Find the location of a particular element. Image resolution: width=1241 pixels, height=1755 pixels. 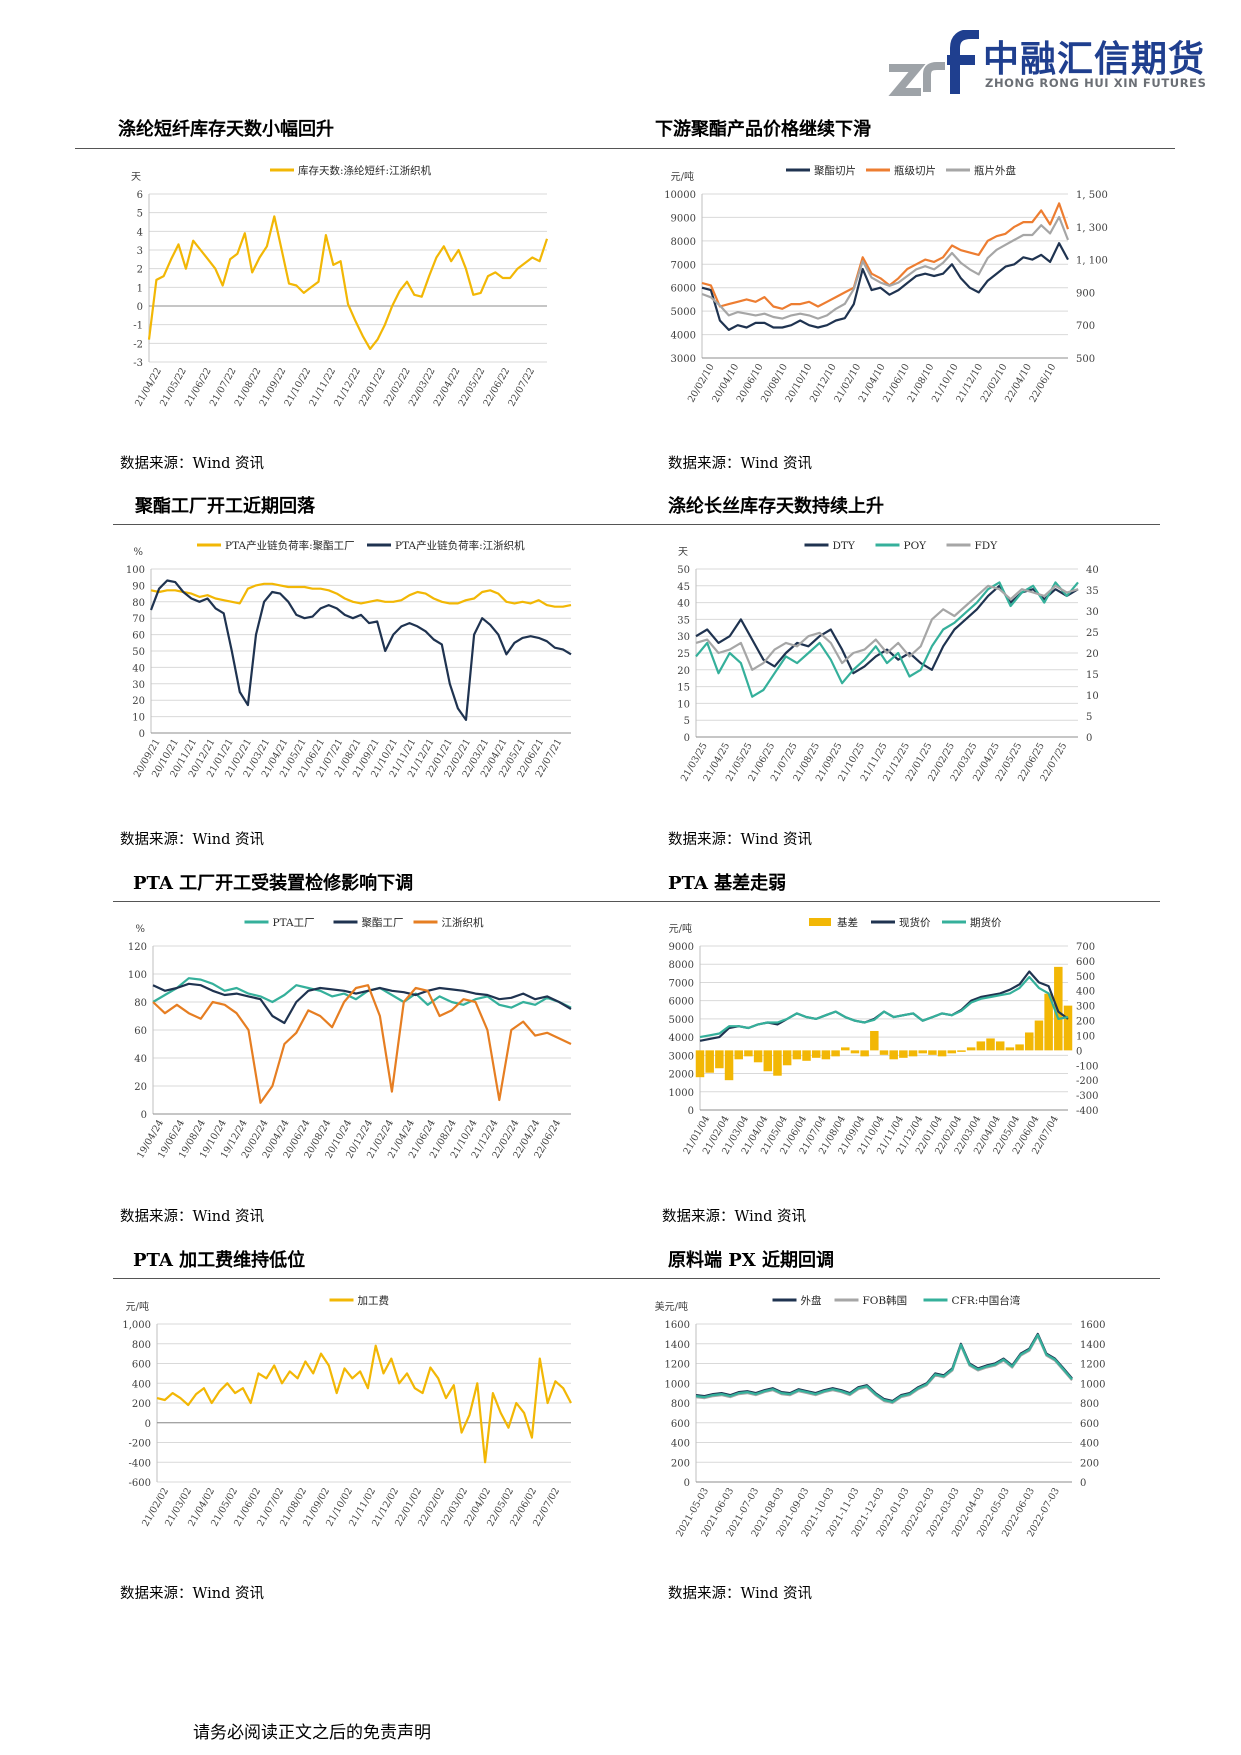

y-tick-label: 7000 is located at coordinates (681, 983).